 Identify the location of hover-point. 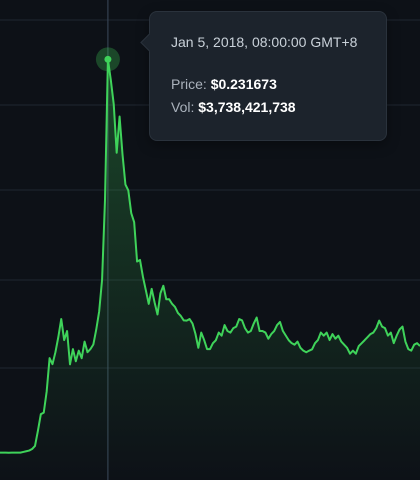
(108, 59).